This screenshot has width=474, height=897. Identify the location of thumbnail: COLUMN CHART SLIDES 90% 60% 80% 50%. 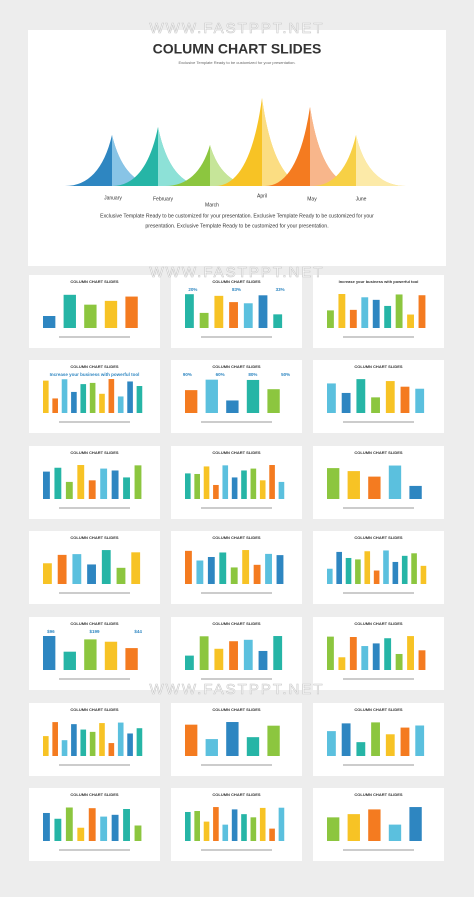
(236, 396).